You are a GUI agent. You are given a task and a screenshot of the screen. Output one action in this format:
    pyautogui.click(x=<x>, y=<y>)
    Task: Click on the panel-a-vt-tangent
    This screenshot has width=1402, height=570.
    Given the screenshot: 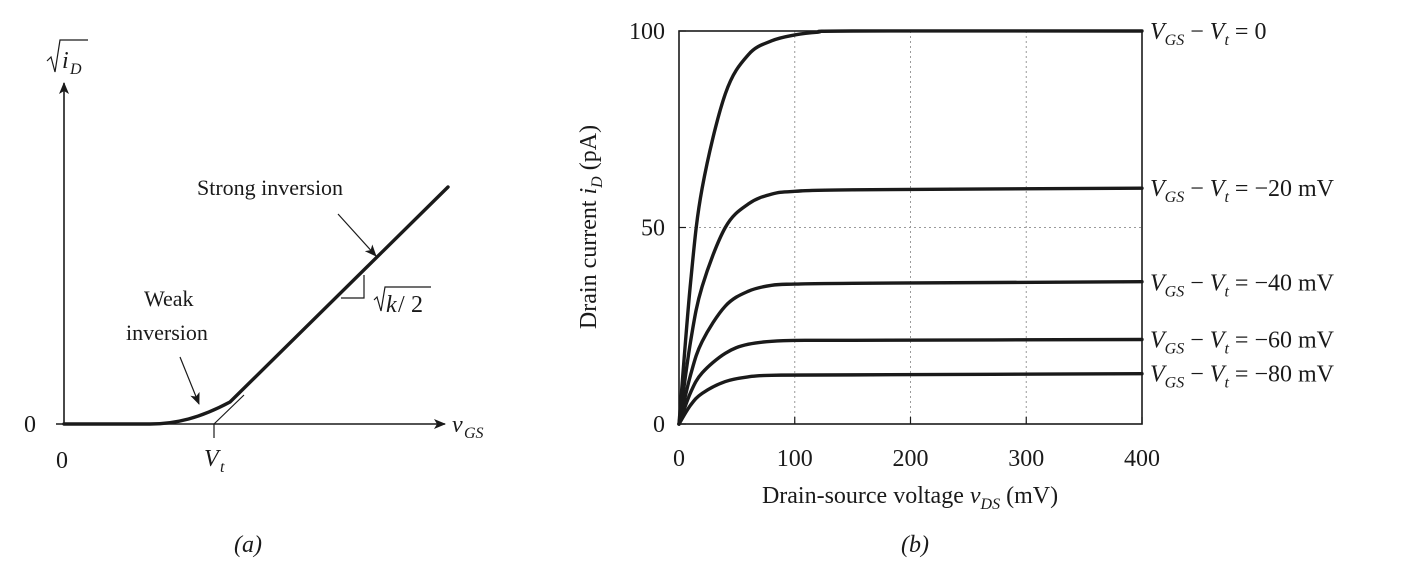 What is the action you would take?
    pyautogui.click(x=229, y=409)
    